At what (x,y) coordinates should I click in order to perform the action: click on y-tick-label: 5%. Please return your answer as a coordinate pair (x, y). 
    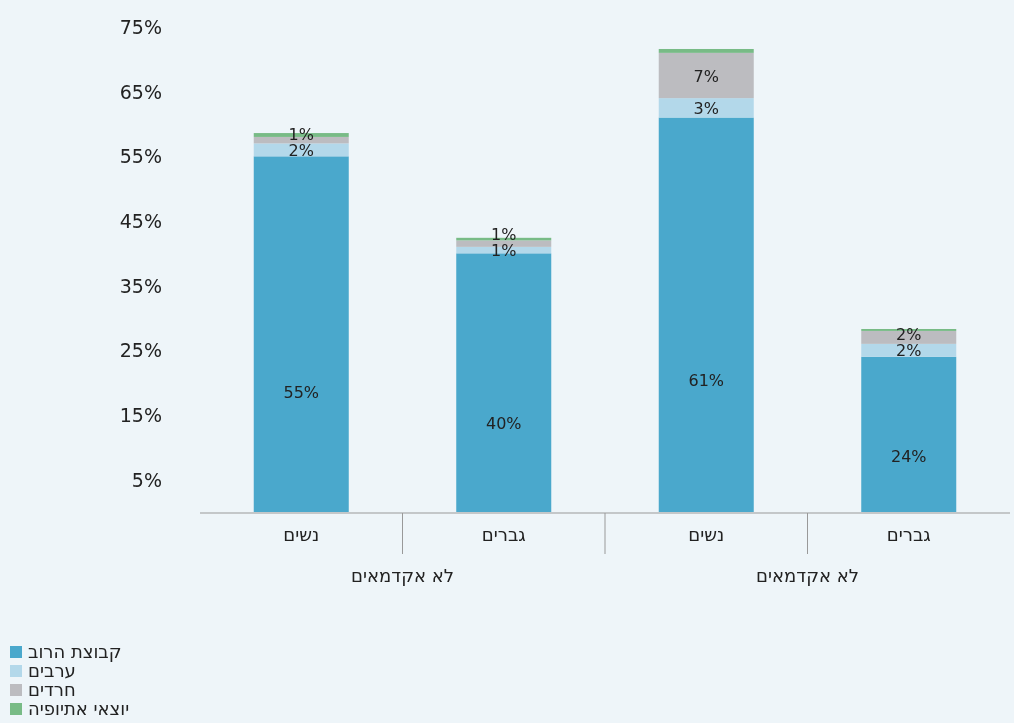
    Looking at the image, I should click on (146, 479).